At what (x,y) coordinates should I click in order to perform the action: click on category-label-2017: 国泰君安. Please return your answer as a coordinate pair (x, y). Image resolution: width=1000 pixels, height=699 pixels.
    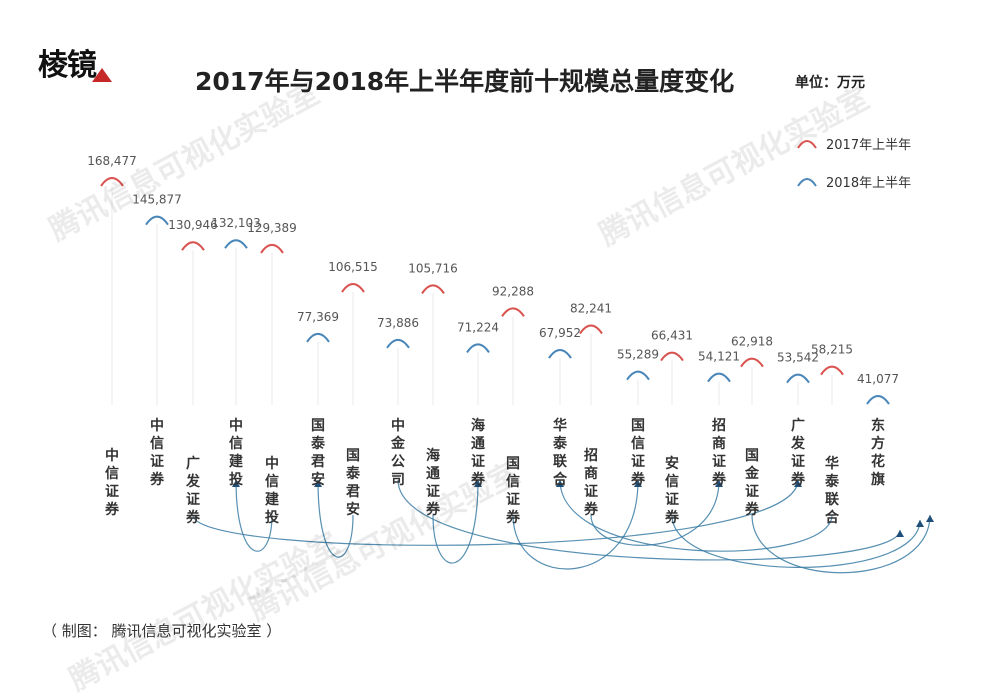
    Looking at the image, I should click on (353, 483).